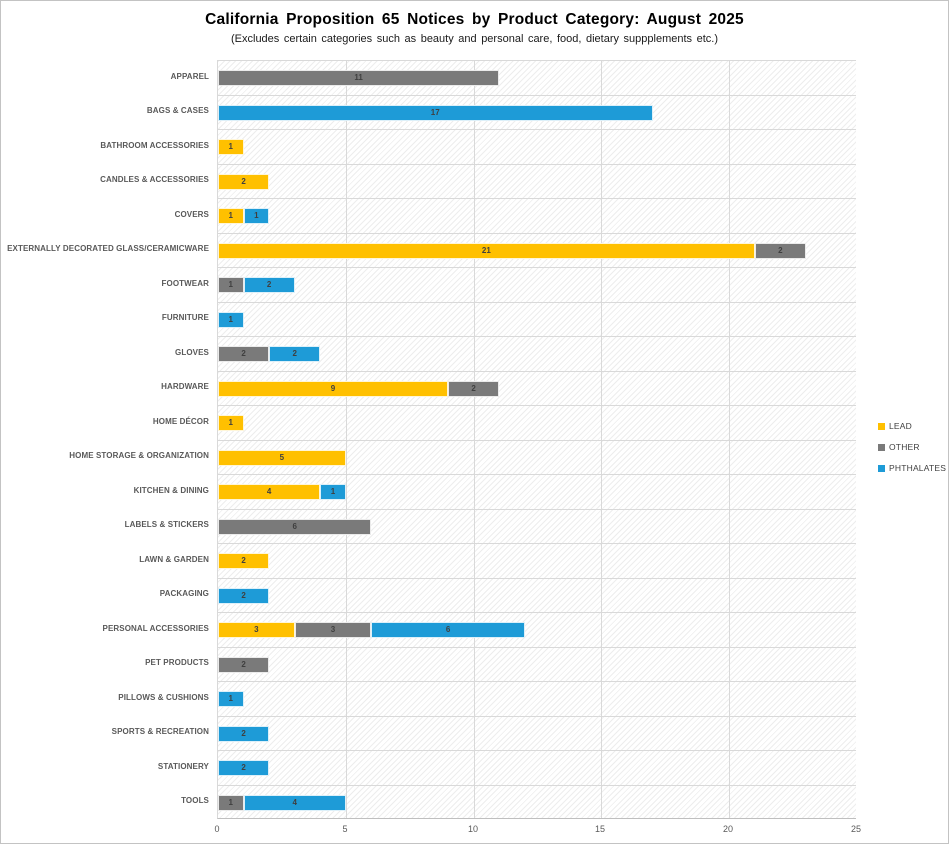  What do you see at coordinates (486, 250) in the screenshot?
I see `bar-segment-lead: 21` at bounding box center [486, 250].